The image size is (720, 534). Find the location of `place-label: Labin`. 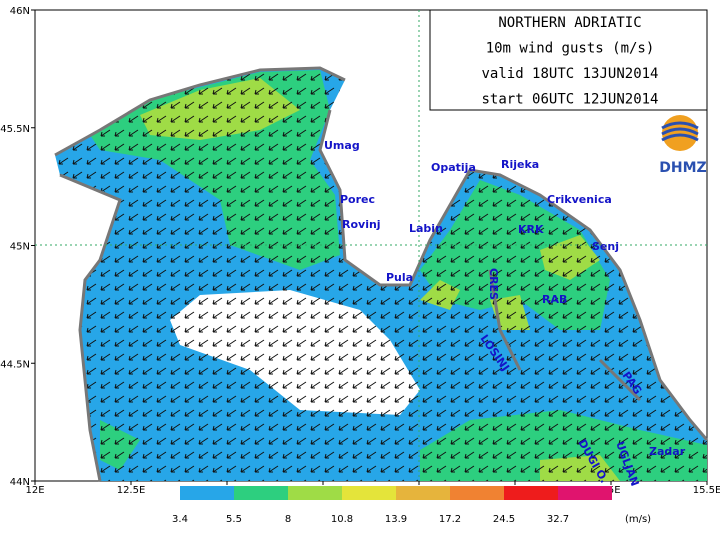

place-label: Labin is located at coordinates (426, 228).